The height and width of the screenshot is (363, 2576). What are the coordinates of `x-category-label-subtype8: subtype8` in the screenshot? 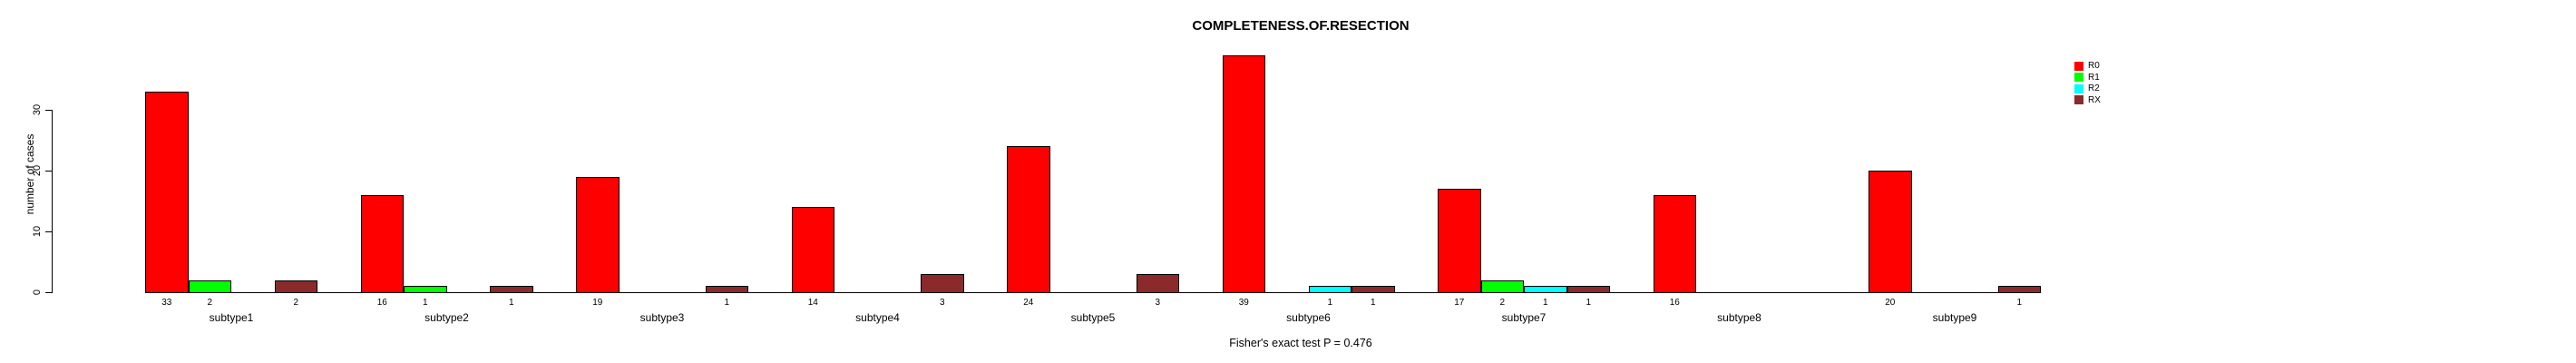 It's located at (1739, 317).